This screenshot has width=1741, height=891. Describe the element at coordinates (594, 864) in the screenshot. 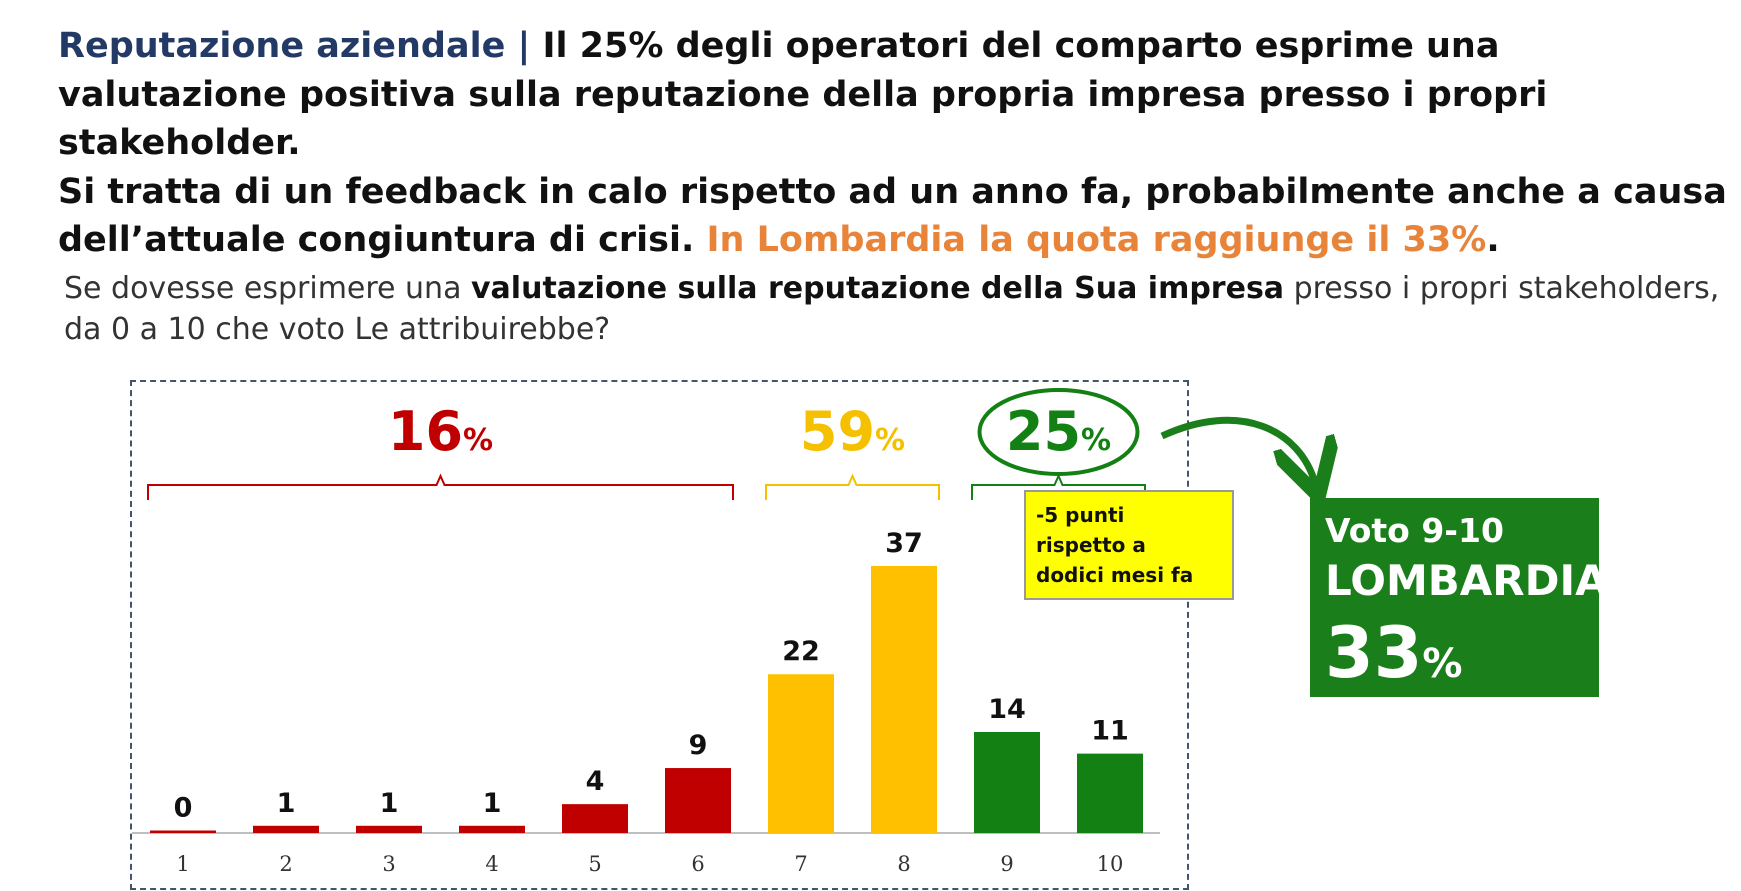

I see `x-tick-label: 5` at that location.